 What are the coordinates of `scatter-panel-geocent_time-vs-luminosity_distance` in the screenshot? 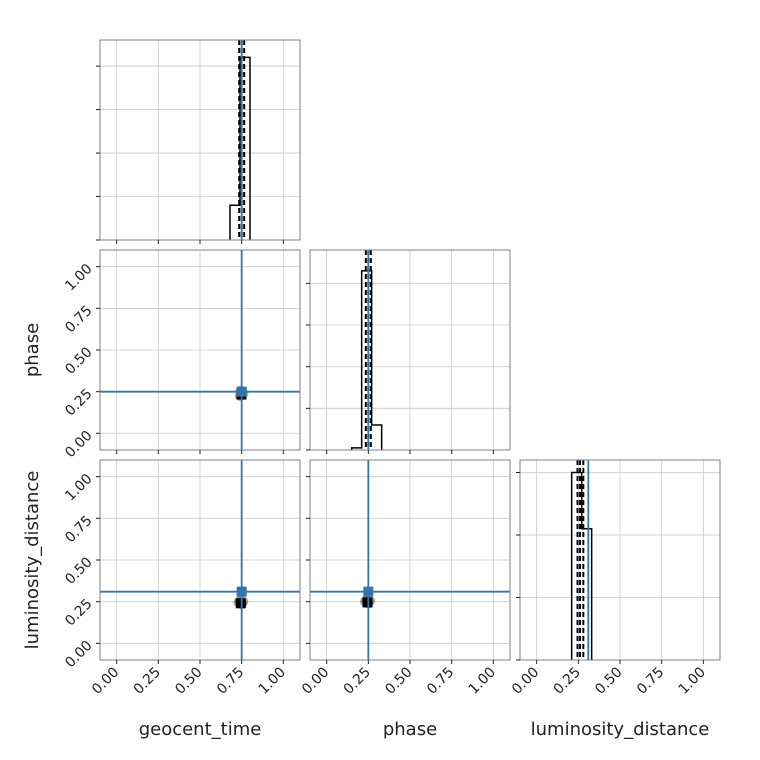 It's located at (198, 561).